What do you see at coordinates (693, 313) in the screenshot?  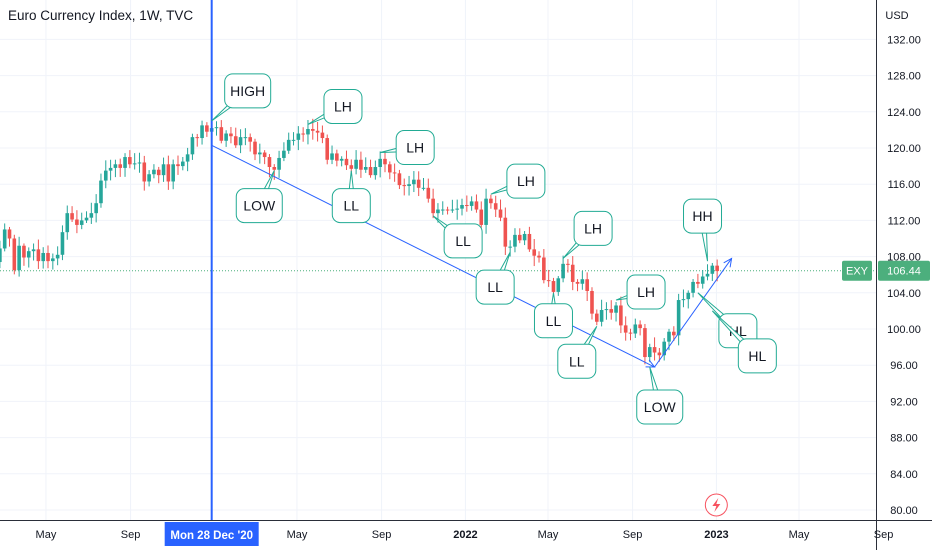 I see `trendline` at bounding box center [693, 313].